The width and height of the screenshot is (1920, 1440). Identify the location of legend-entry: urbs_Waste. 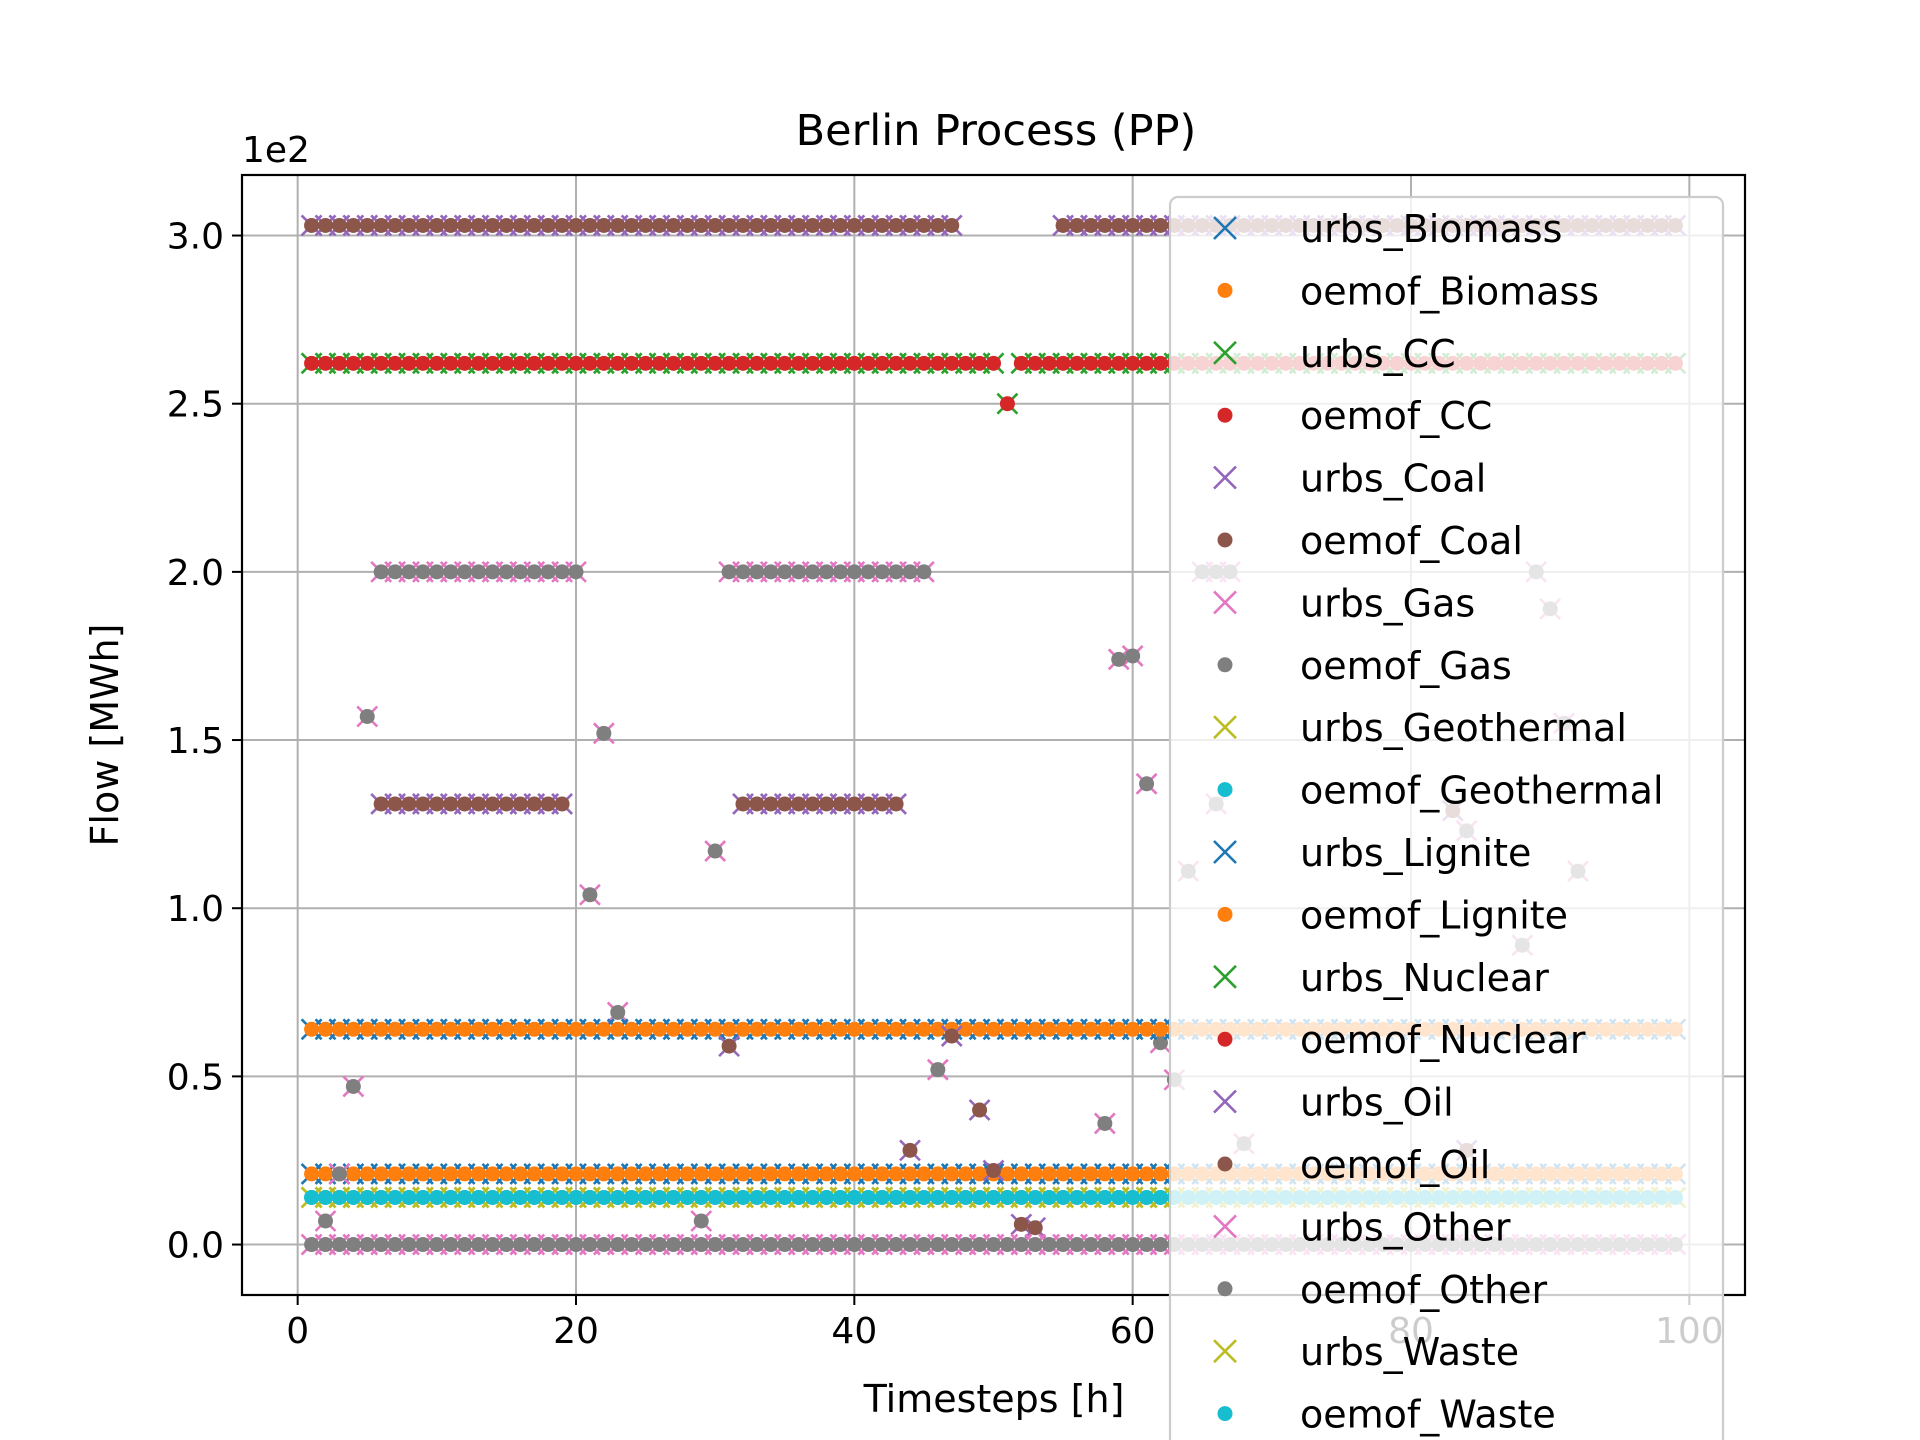
(1366, 1352).